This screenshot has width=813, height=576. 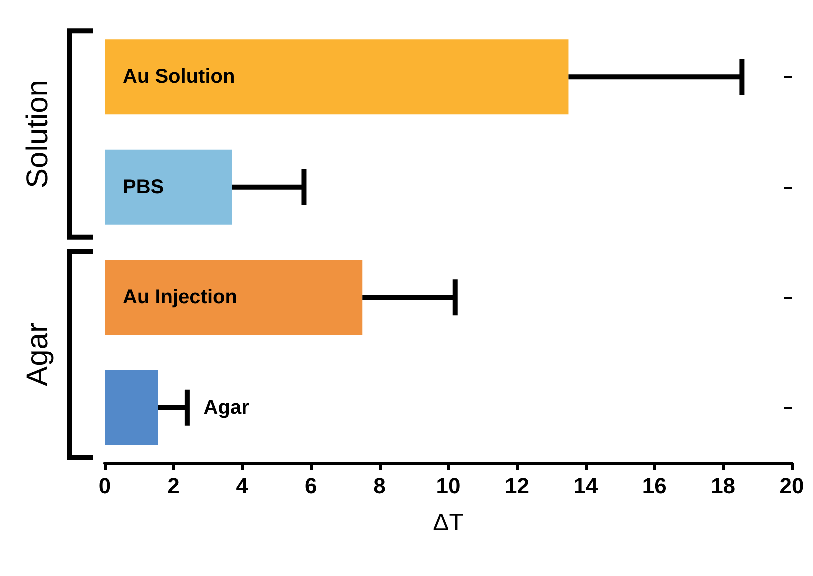 I want to click on x-tick-label: 0, so click(x=105, y=486).